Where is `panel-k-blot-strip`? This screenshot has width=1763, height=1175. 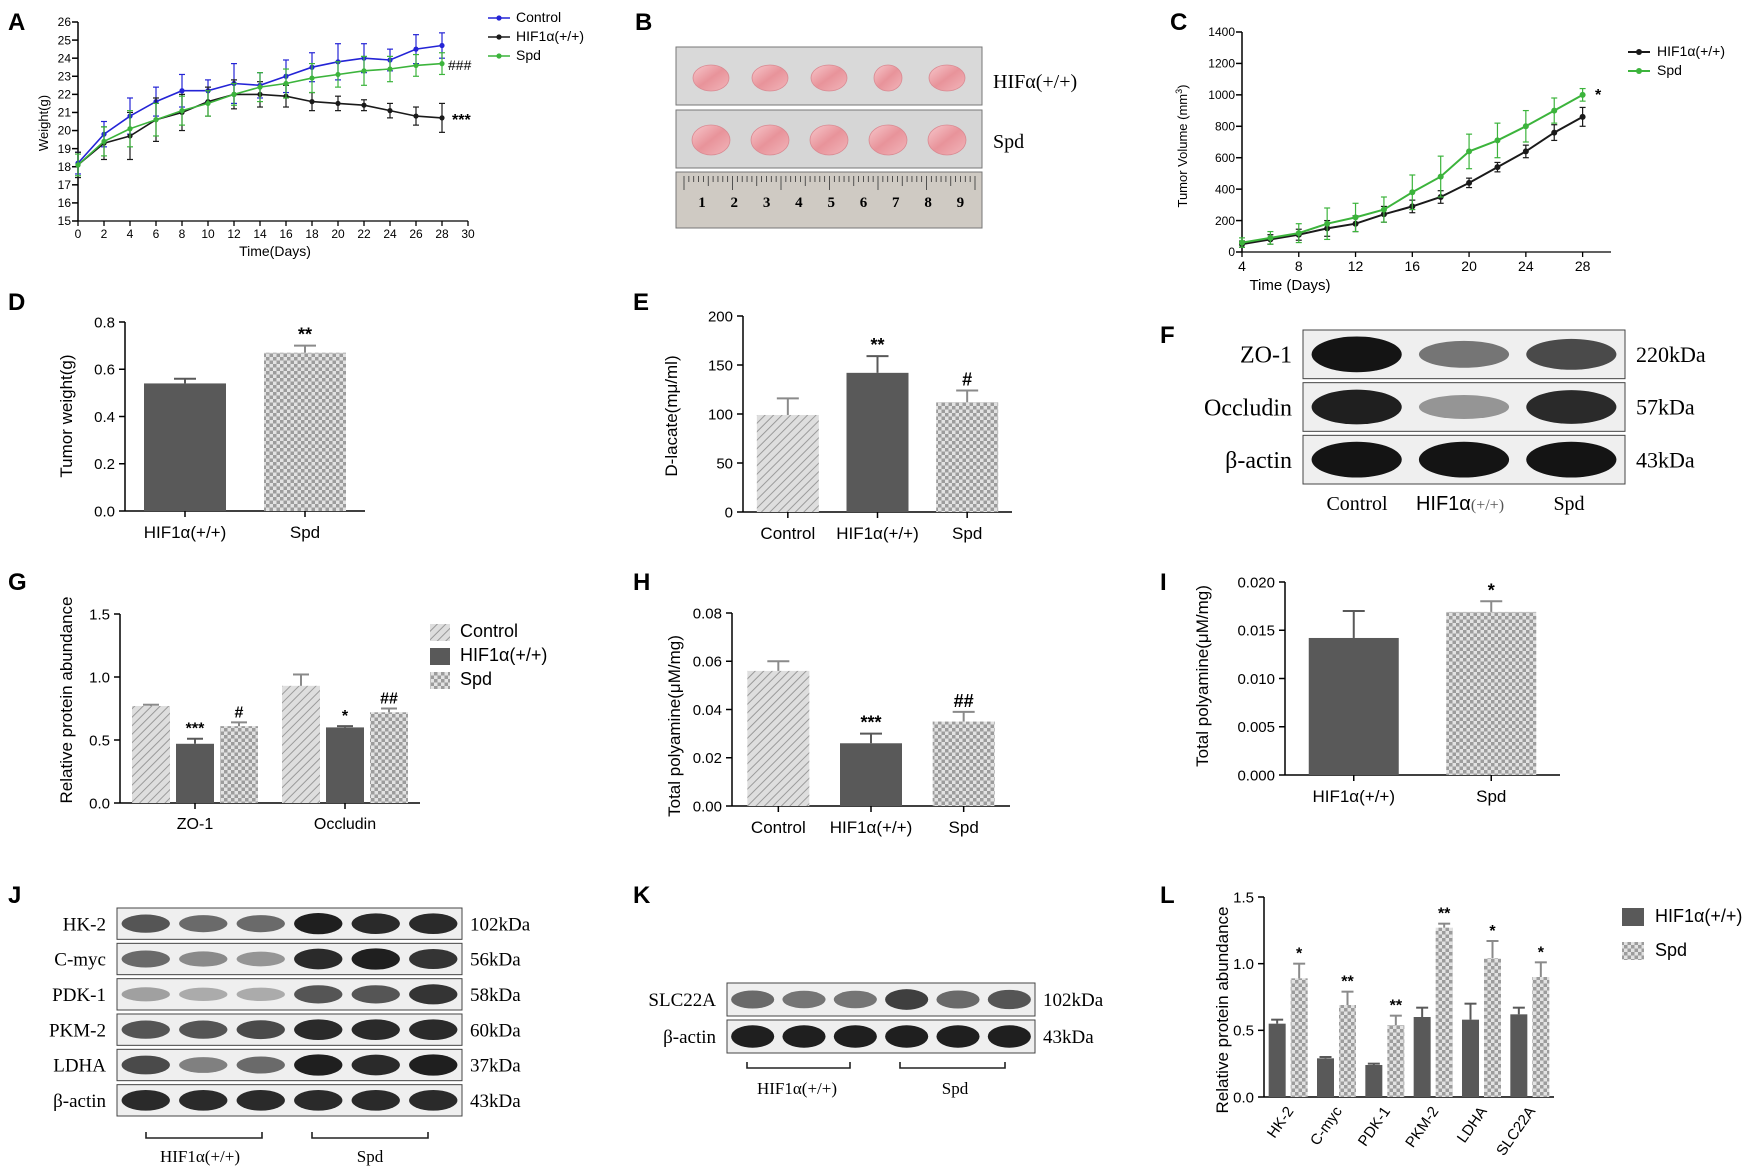 panel-k-blot-strip is located at coordinates (881, 999).